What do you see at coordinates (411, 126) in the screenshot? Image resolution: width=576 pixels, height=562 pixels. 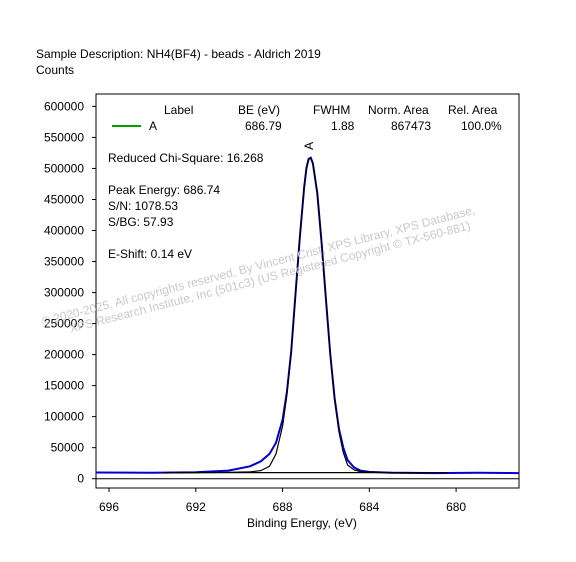 I see `legend-row-norm-area: 867473` at bounding box center [411, 126].